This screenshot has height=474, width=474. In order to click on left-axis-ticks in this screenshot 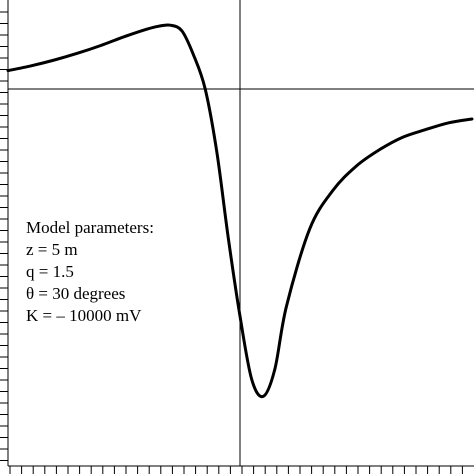, I will do `click(4, 236)`.